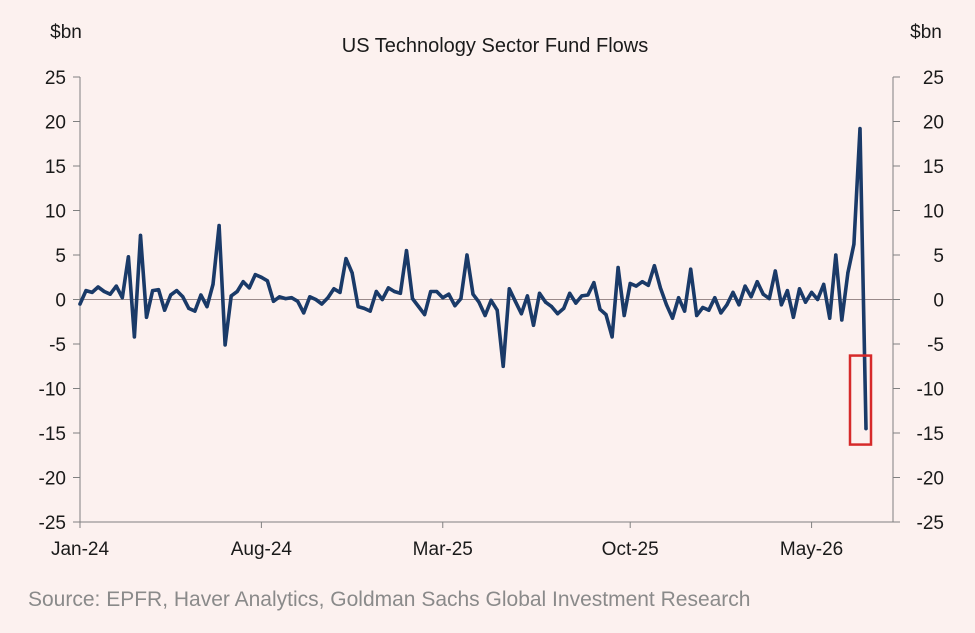  I want to click on y-tick-label-right: 10, so click(933, 212).